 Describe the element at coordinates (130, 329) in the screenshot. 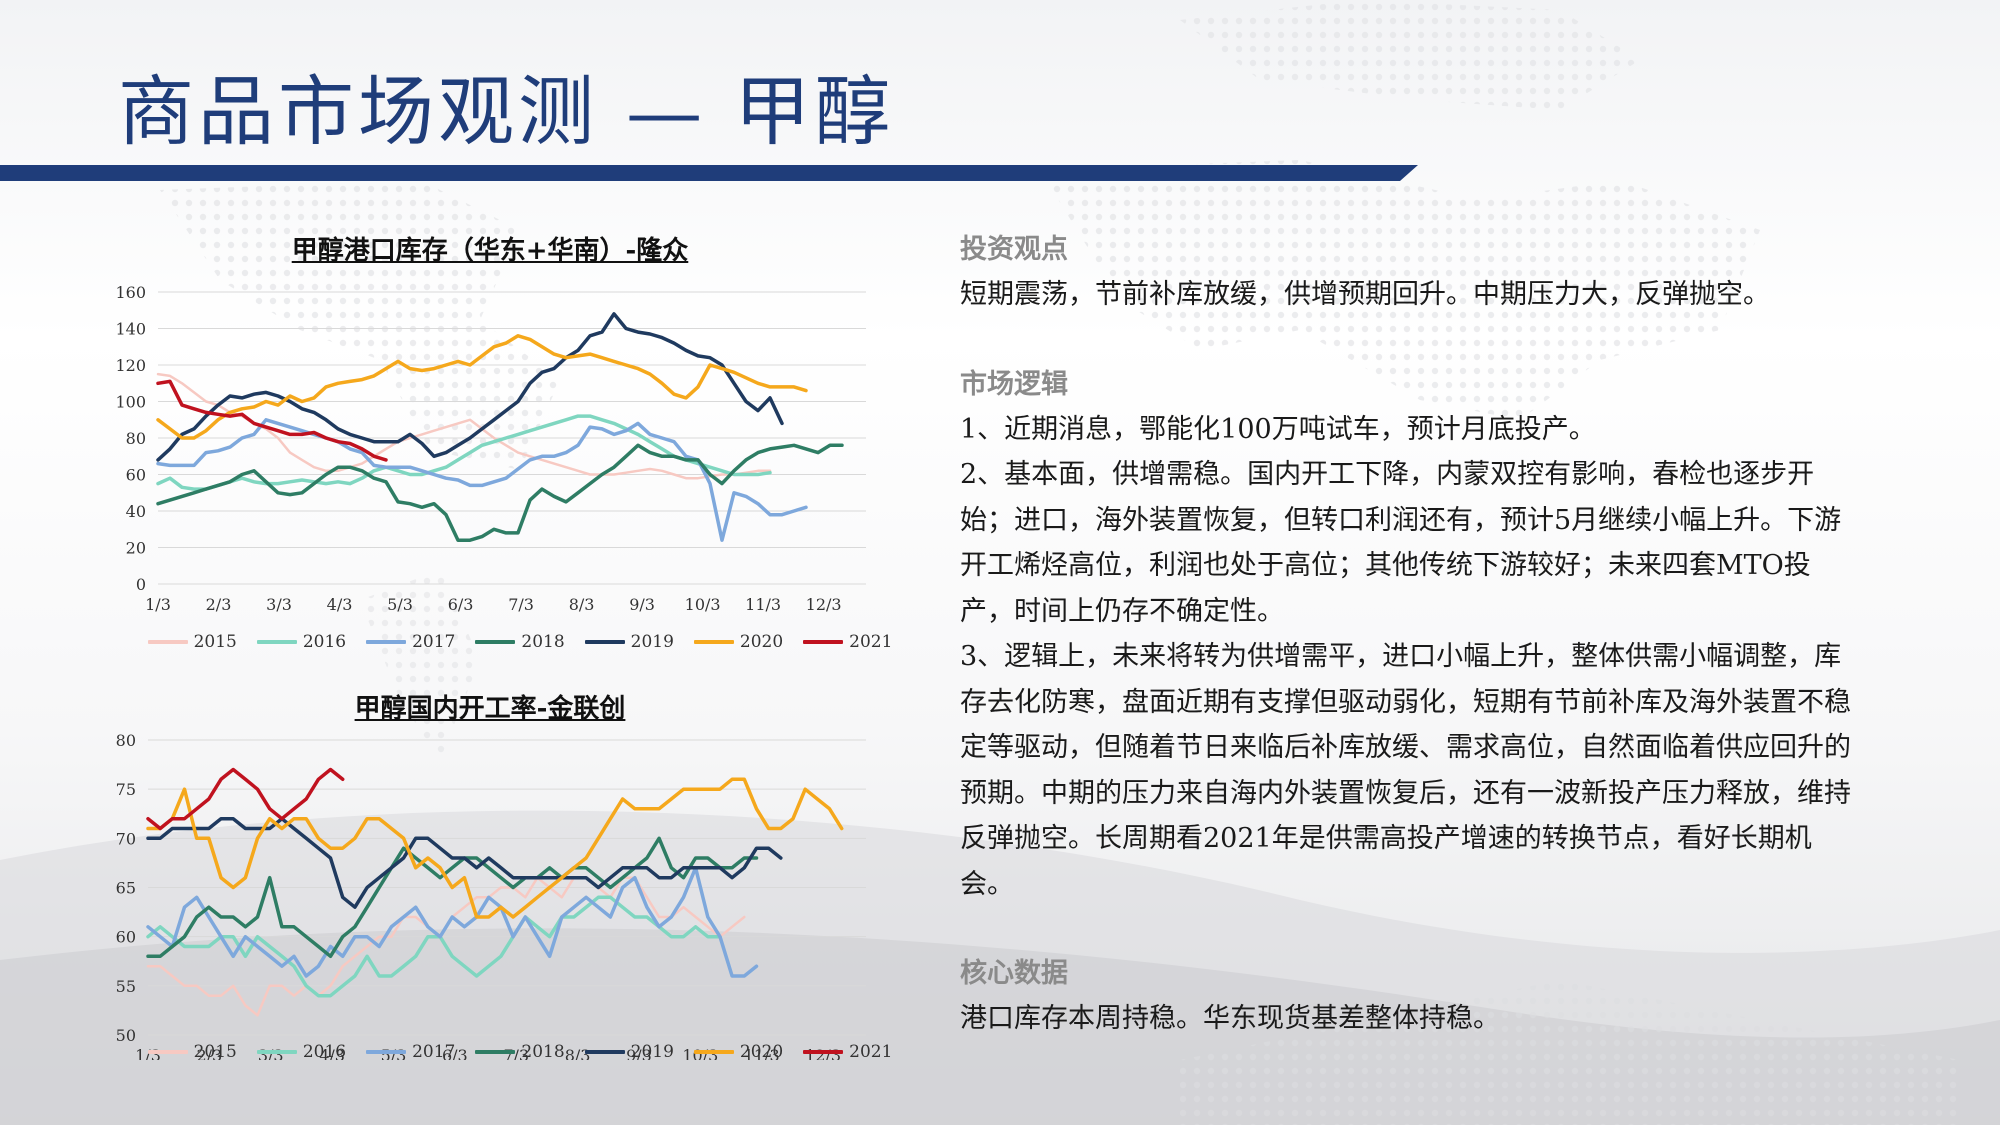

I see `y-tick-label: 140` at that location.